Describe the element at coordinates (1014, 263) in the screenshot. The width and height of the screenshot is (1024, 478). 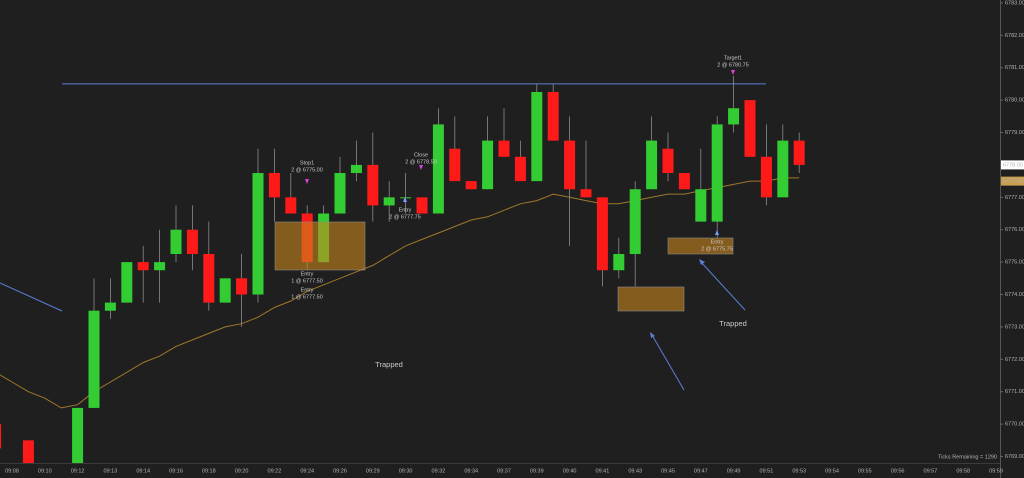
I see `y-tick-label: 6775.00` at that location.